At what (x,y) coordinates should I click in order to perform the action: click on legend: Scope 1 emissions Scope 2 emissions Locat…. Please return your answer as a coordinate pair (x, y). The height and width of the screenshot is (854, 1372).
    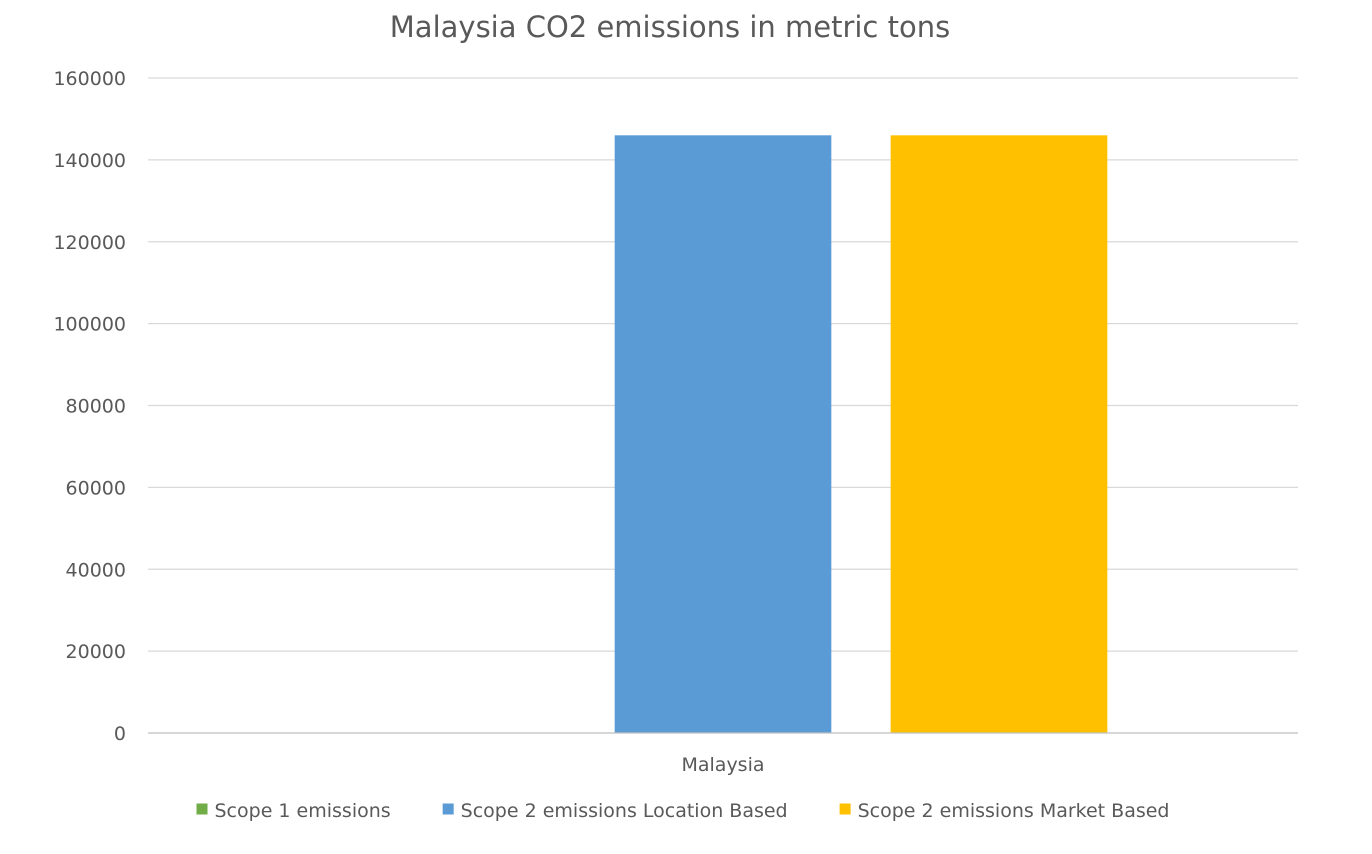
    Looking at the image, I should click on (683, 811).